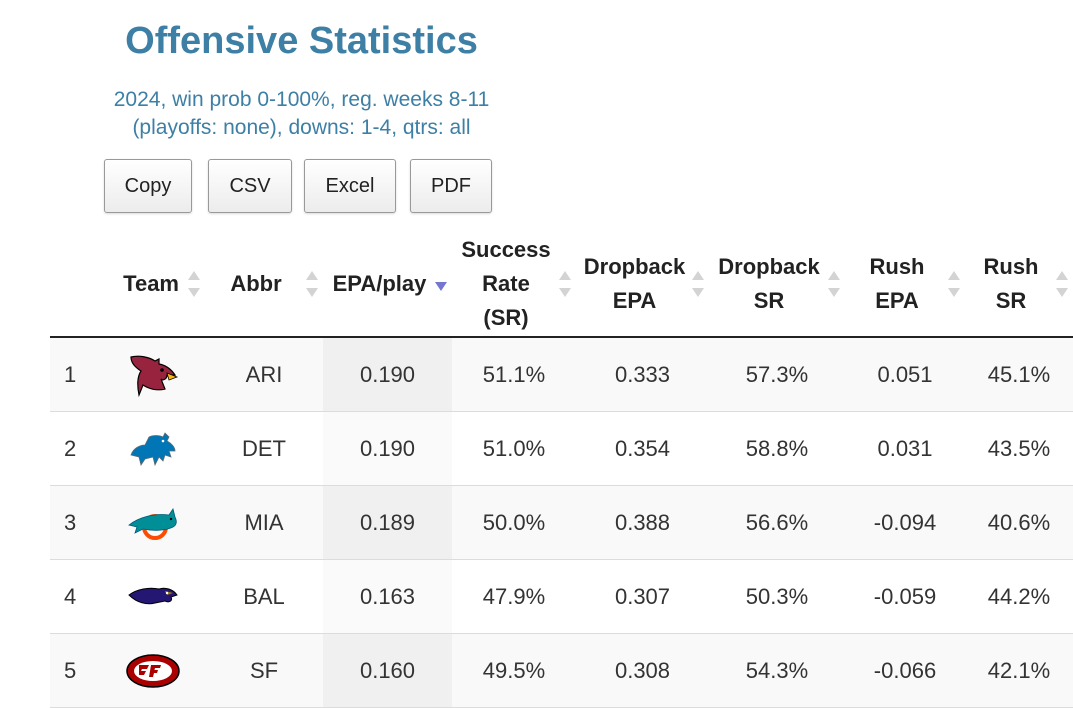  I want to click on rush-epa-cell: 0.031, so click(905, 448).